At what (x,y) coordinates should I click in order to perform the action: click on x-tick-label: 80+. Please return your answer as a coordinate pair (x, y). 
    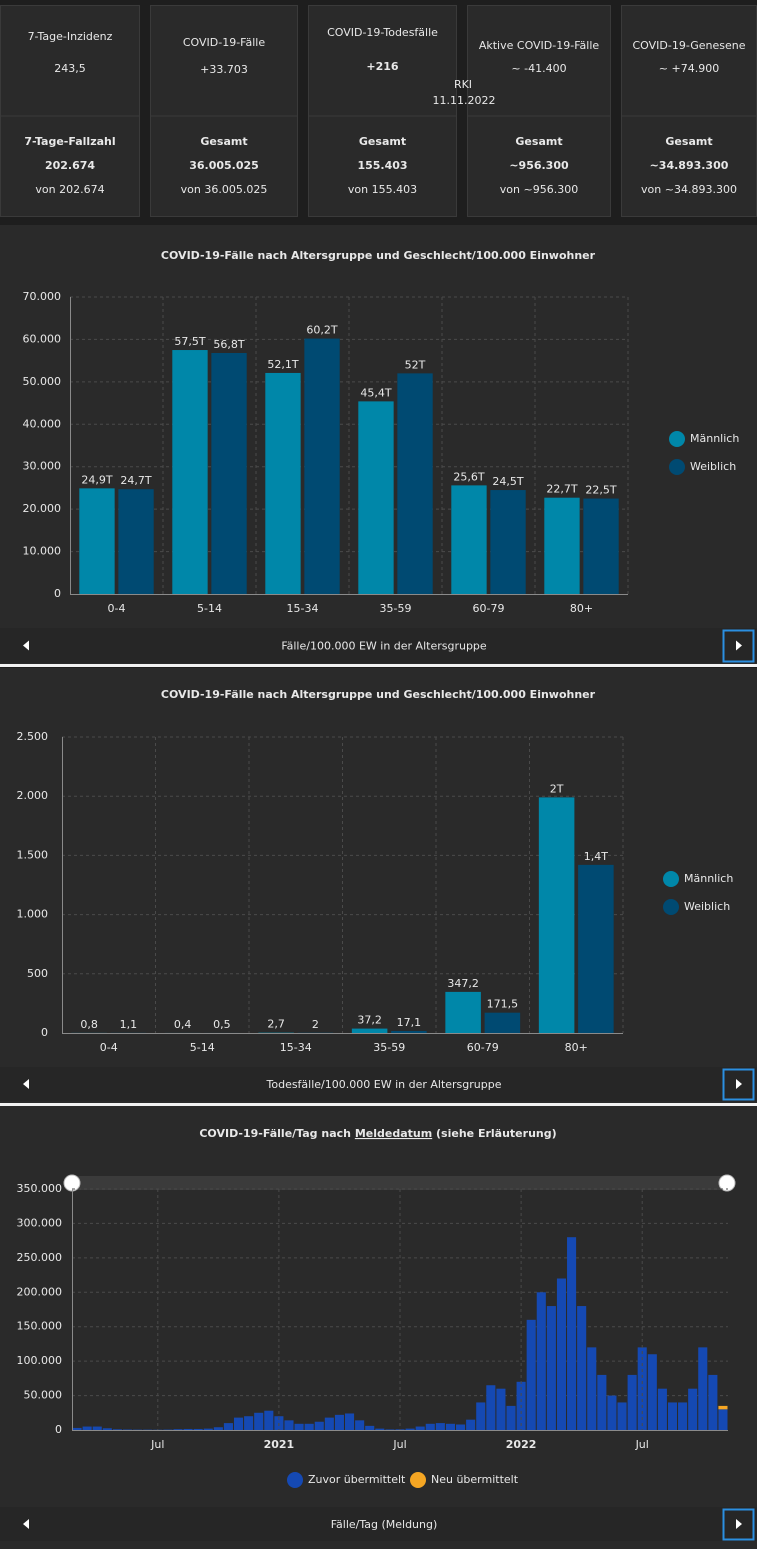
    Looking at the image, I should click on (581, 608).